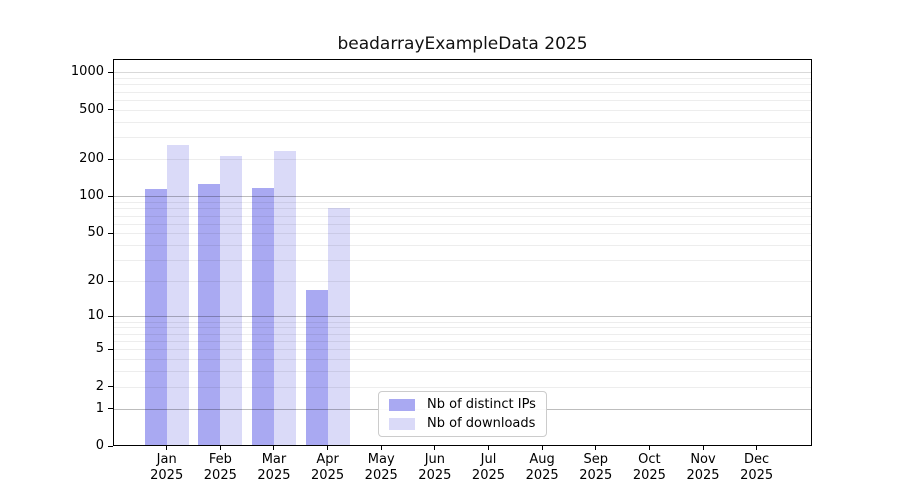  Describe the element at coordinates (435, 467) in the screenshot. I see `x-tick-label: Jun 2025` at that location.